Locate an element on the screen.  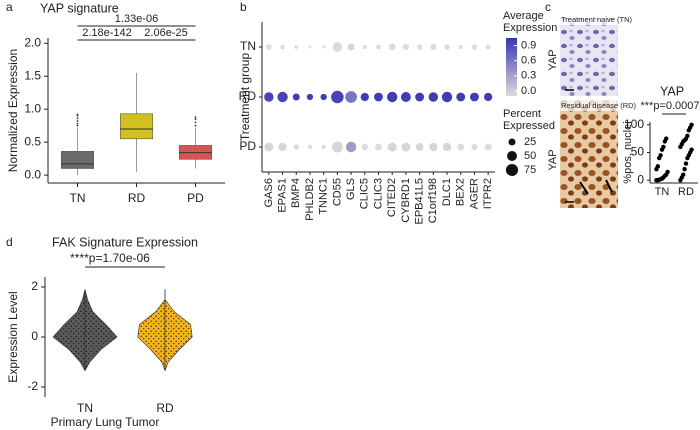
colorbar-tick-label: 0.3 is located at coordinates (528, 76).